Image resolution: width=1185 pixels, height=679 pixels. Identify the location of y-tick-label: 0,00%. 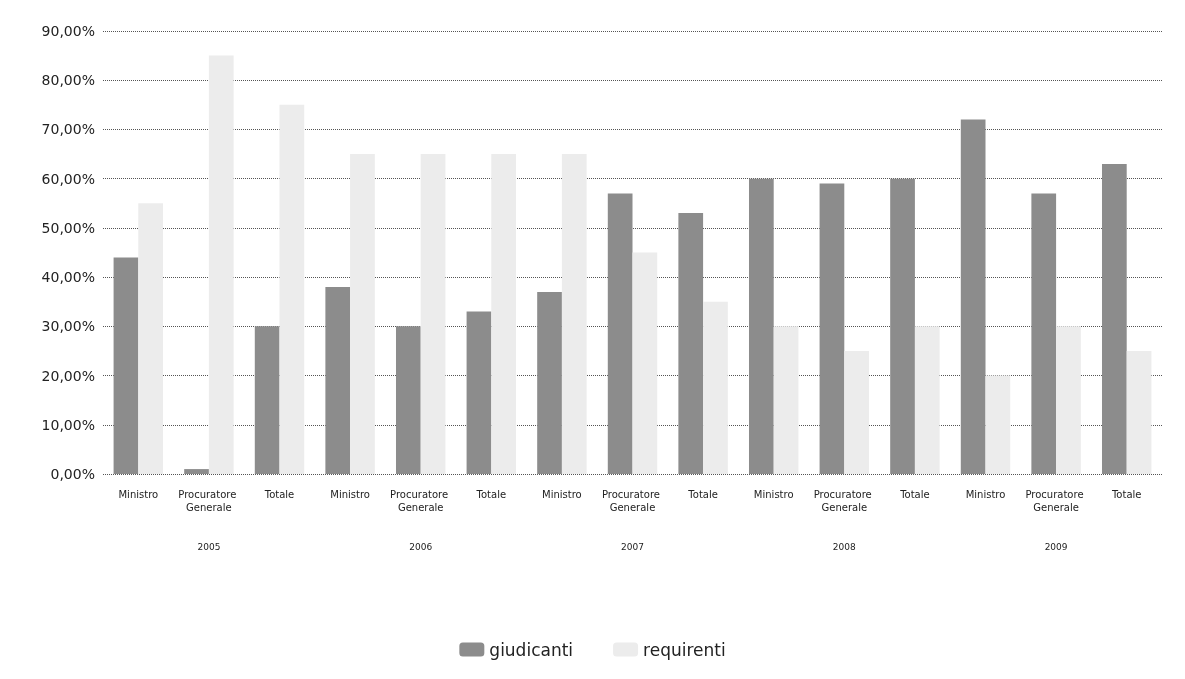
(72, 474).